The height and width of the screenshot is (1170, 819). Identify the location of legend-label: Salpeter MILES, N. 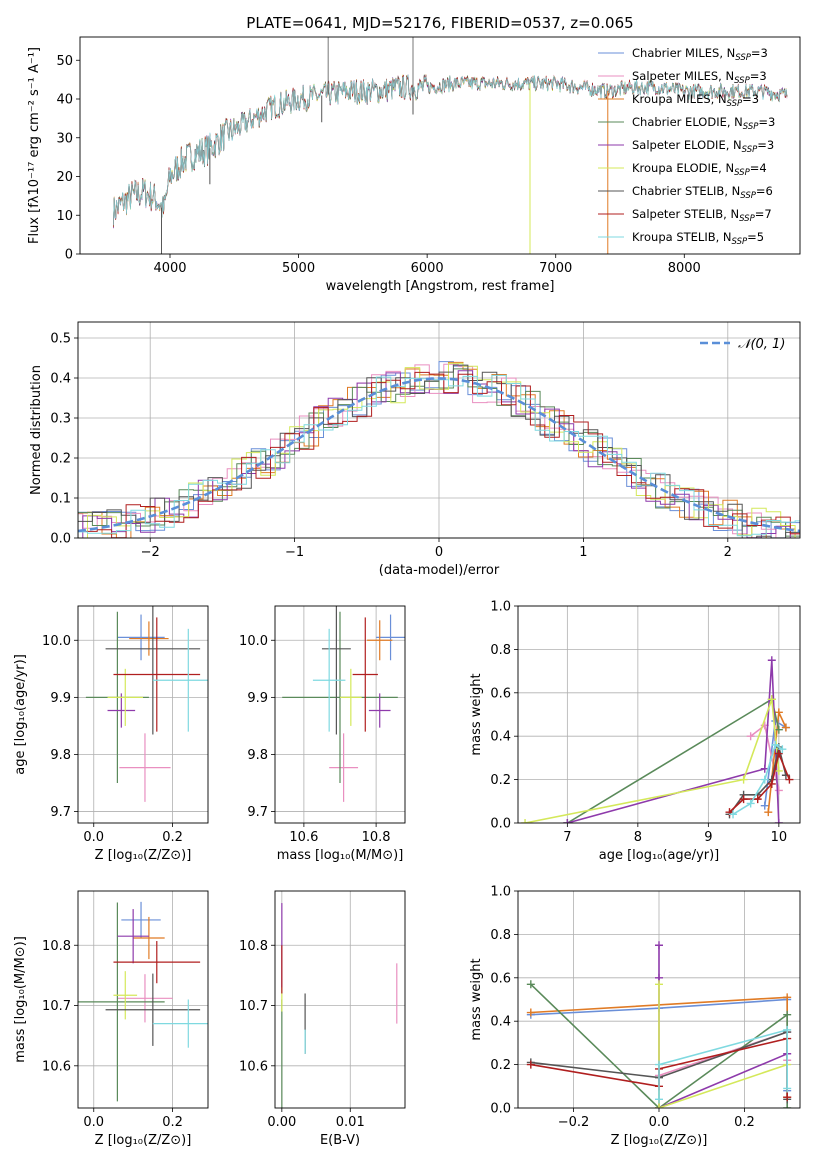
(683, 76).